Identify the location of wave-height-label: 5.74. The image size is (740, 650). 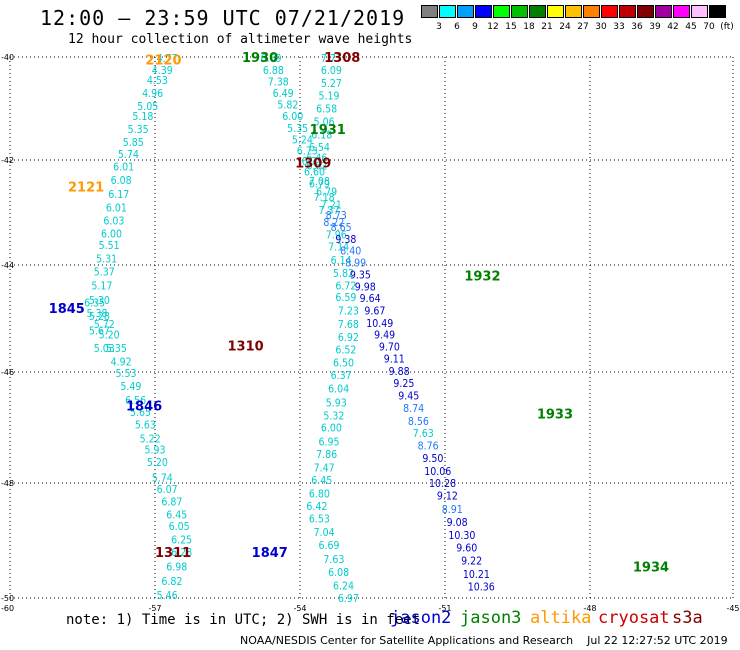
(128, 155).